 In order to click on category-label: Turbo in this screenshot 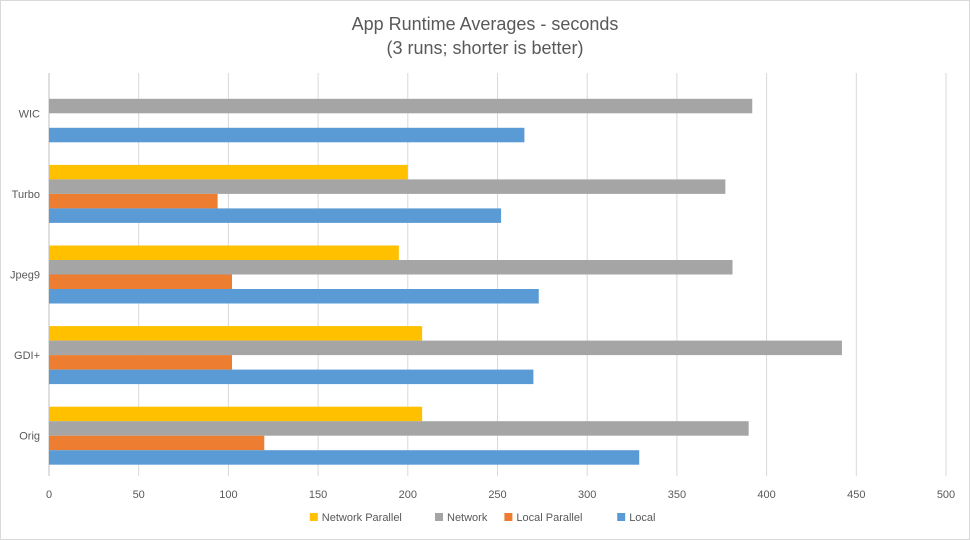, I will do `click(26, 195)`.